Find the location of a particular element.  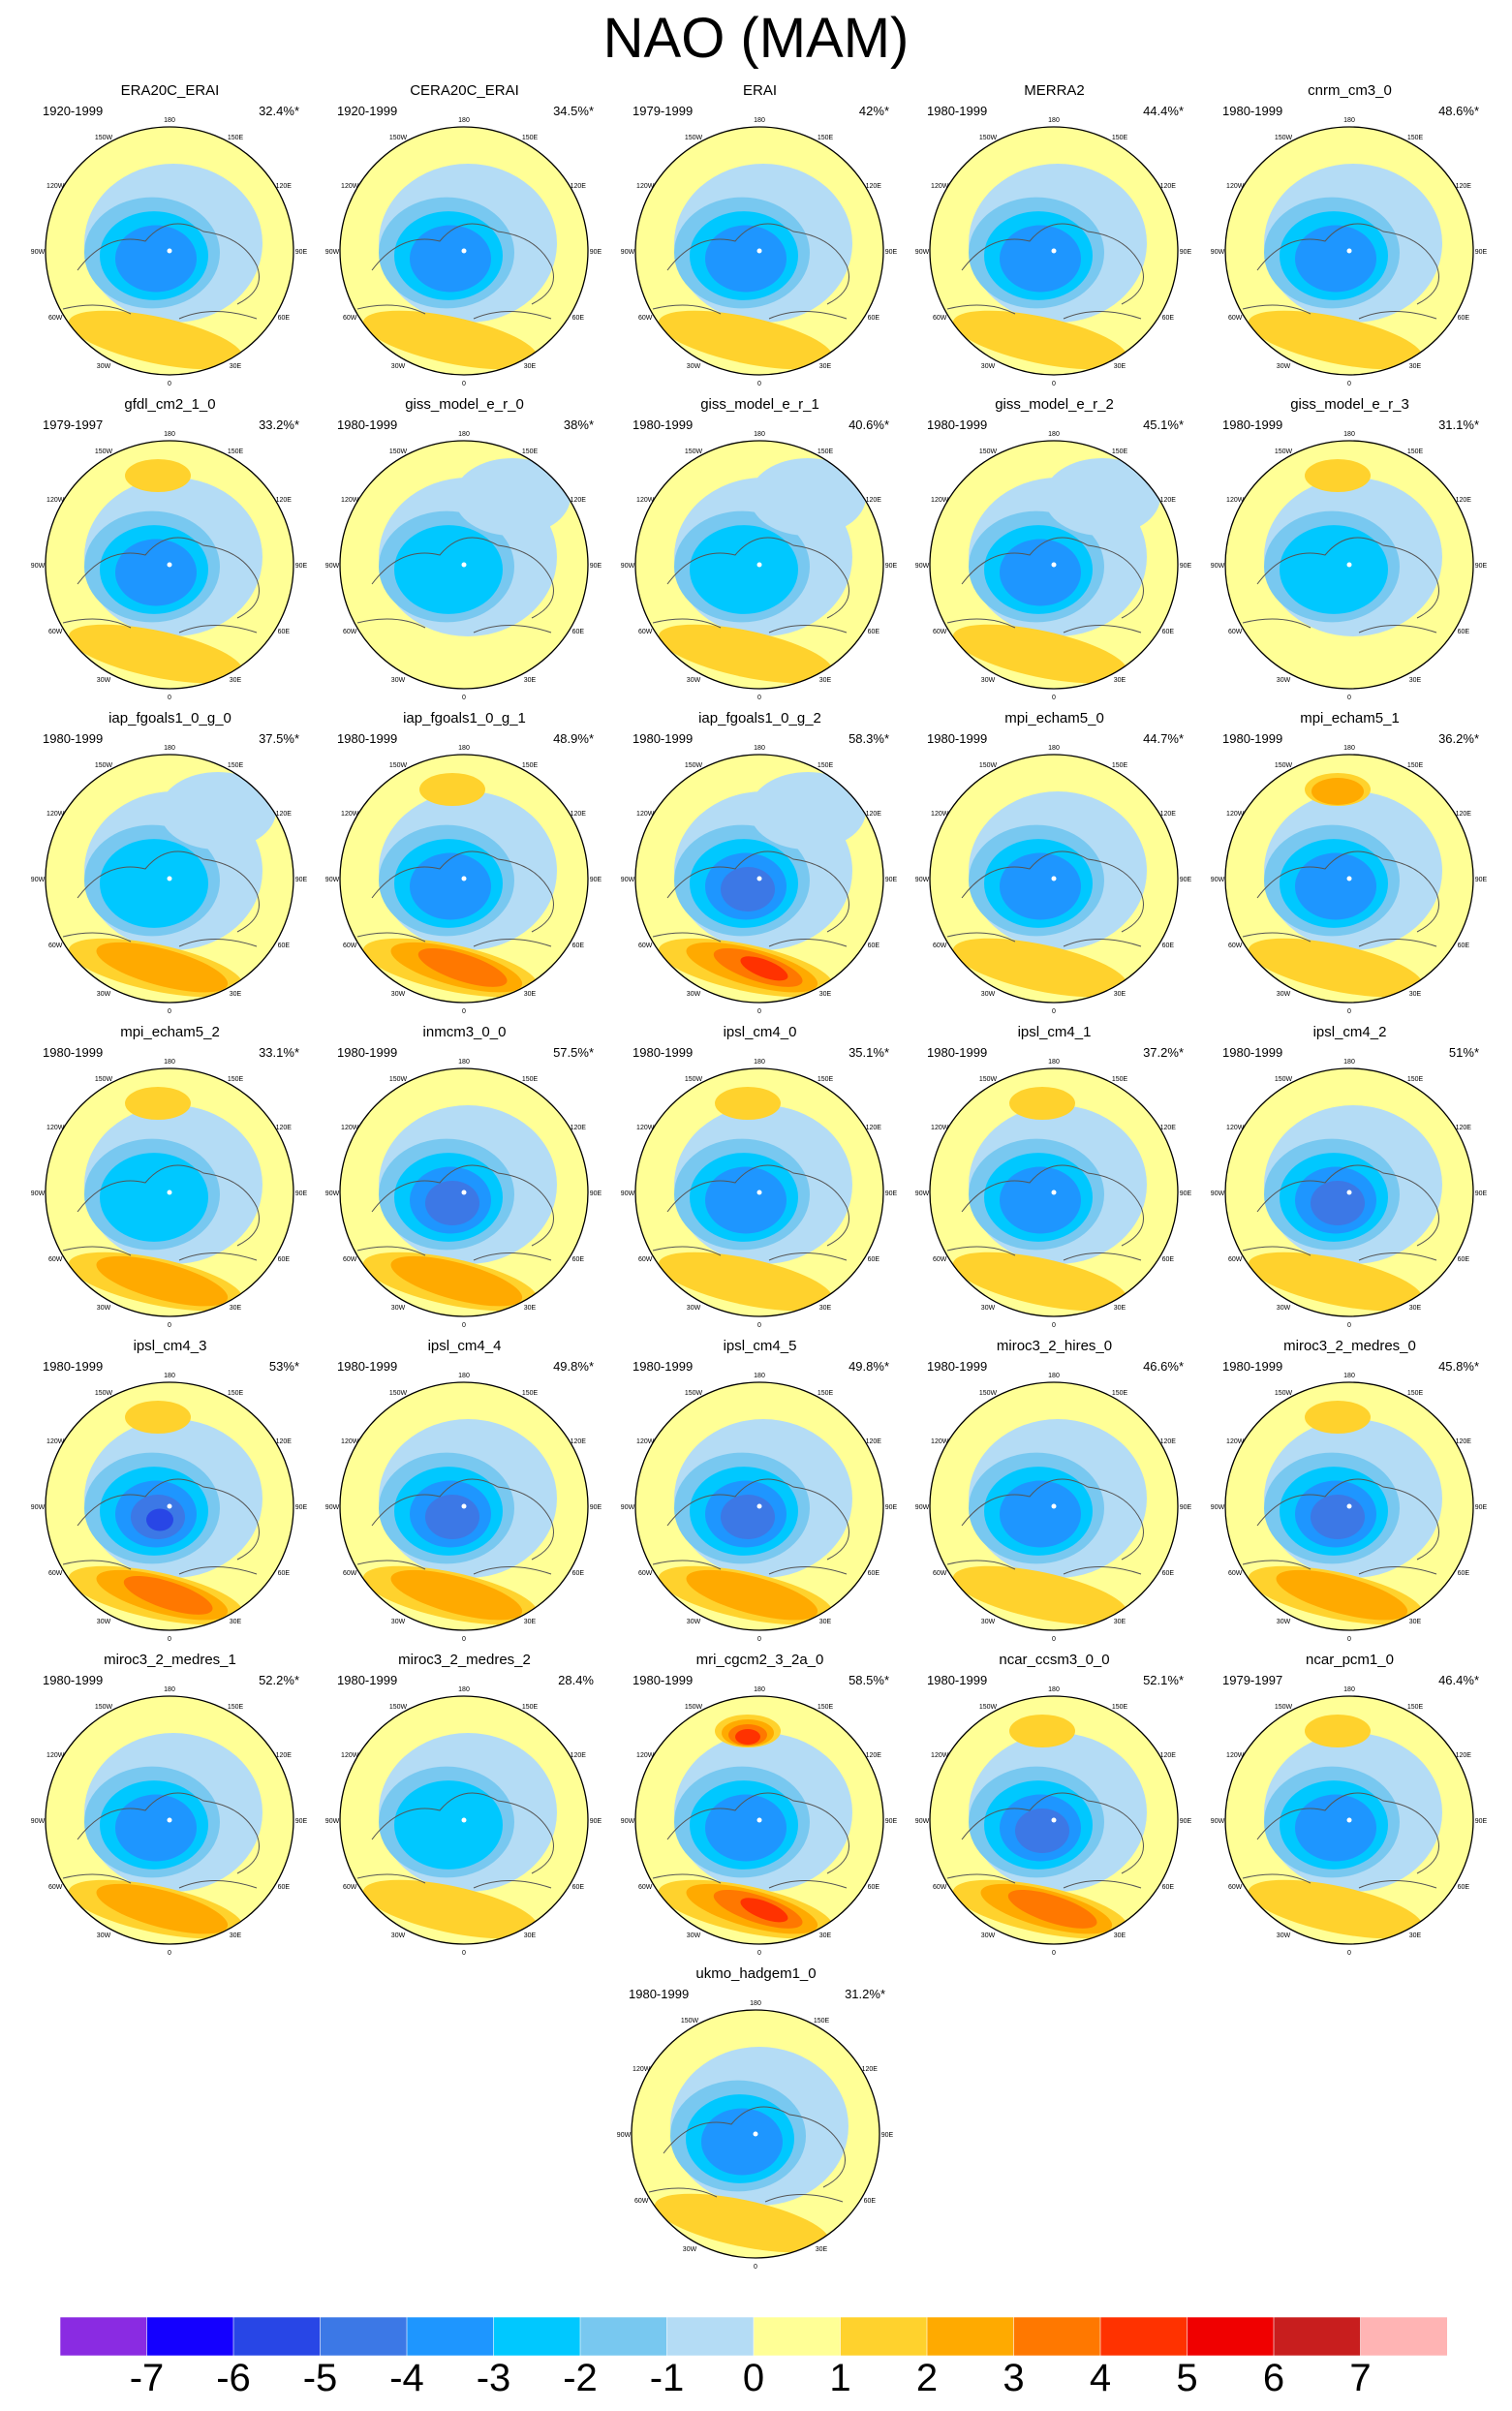

panel-variance: 33.1%* is located at coordinates (279, 1052).